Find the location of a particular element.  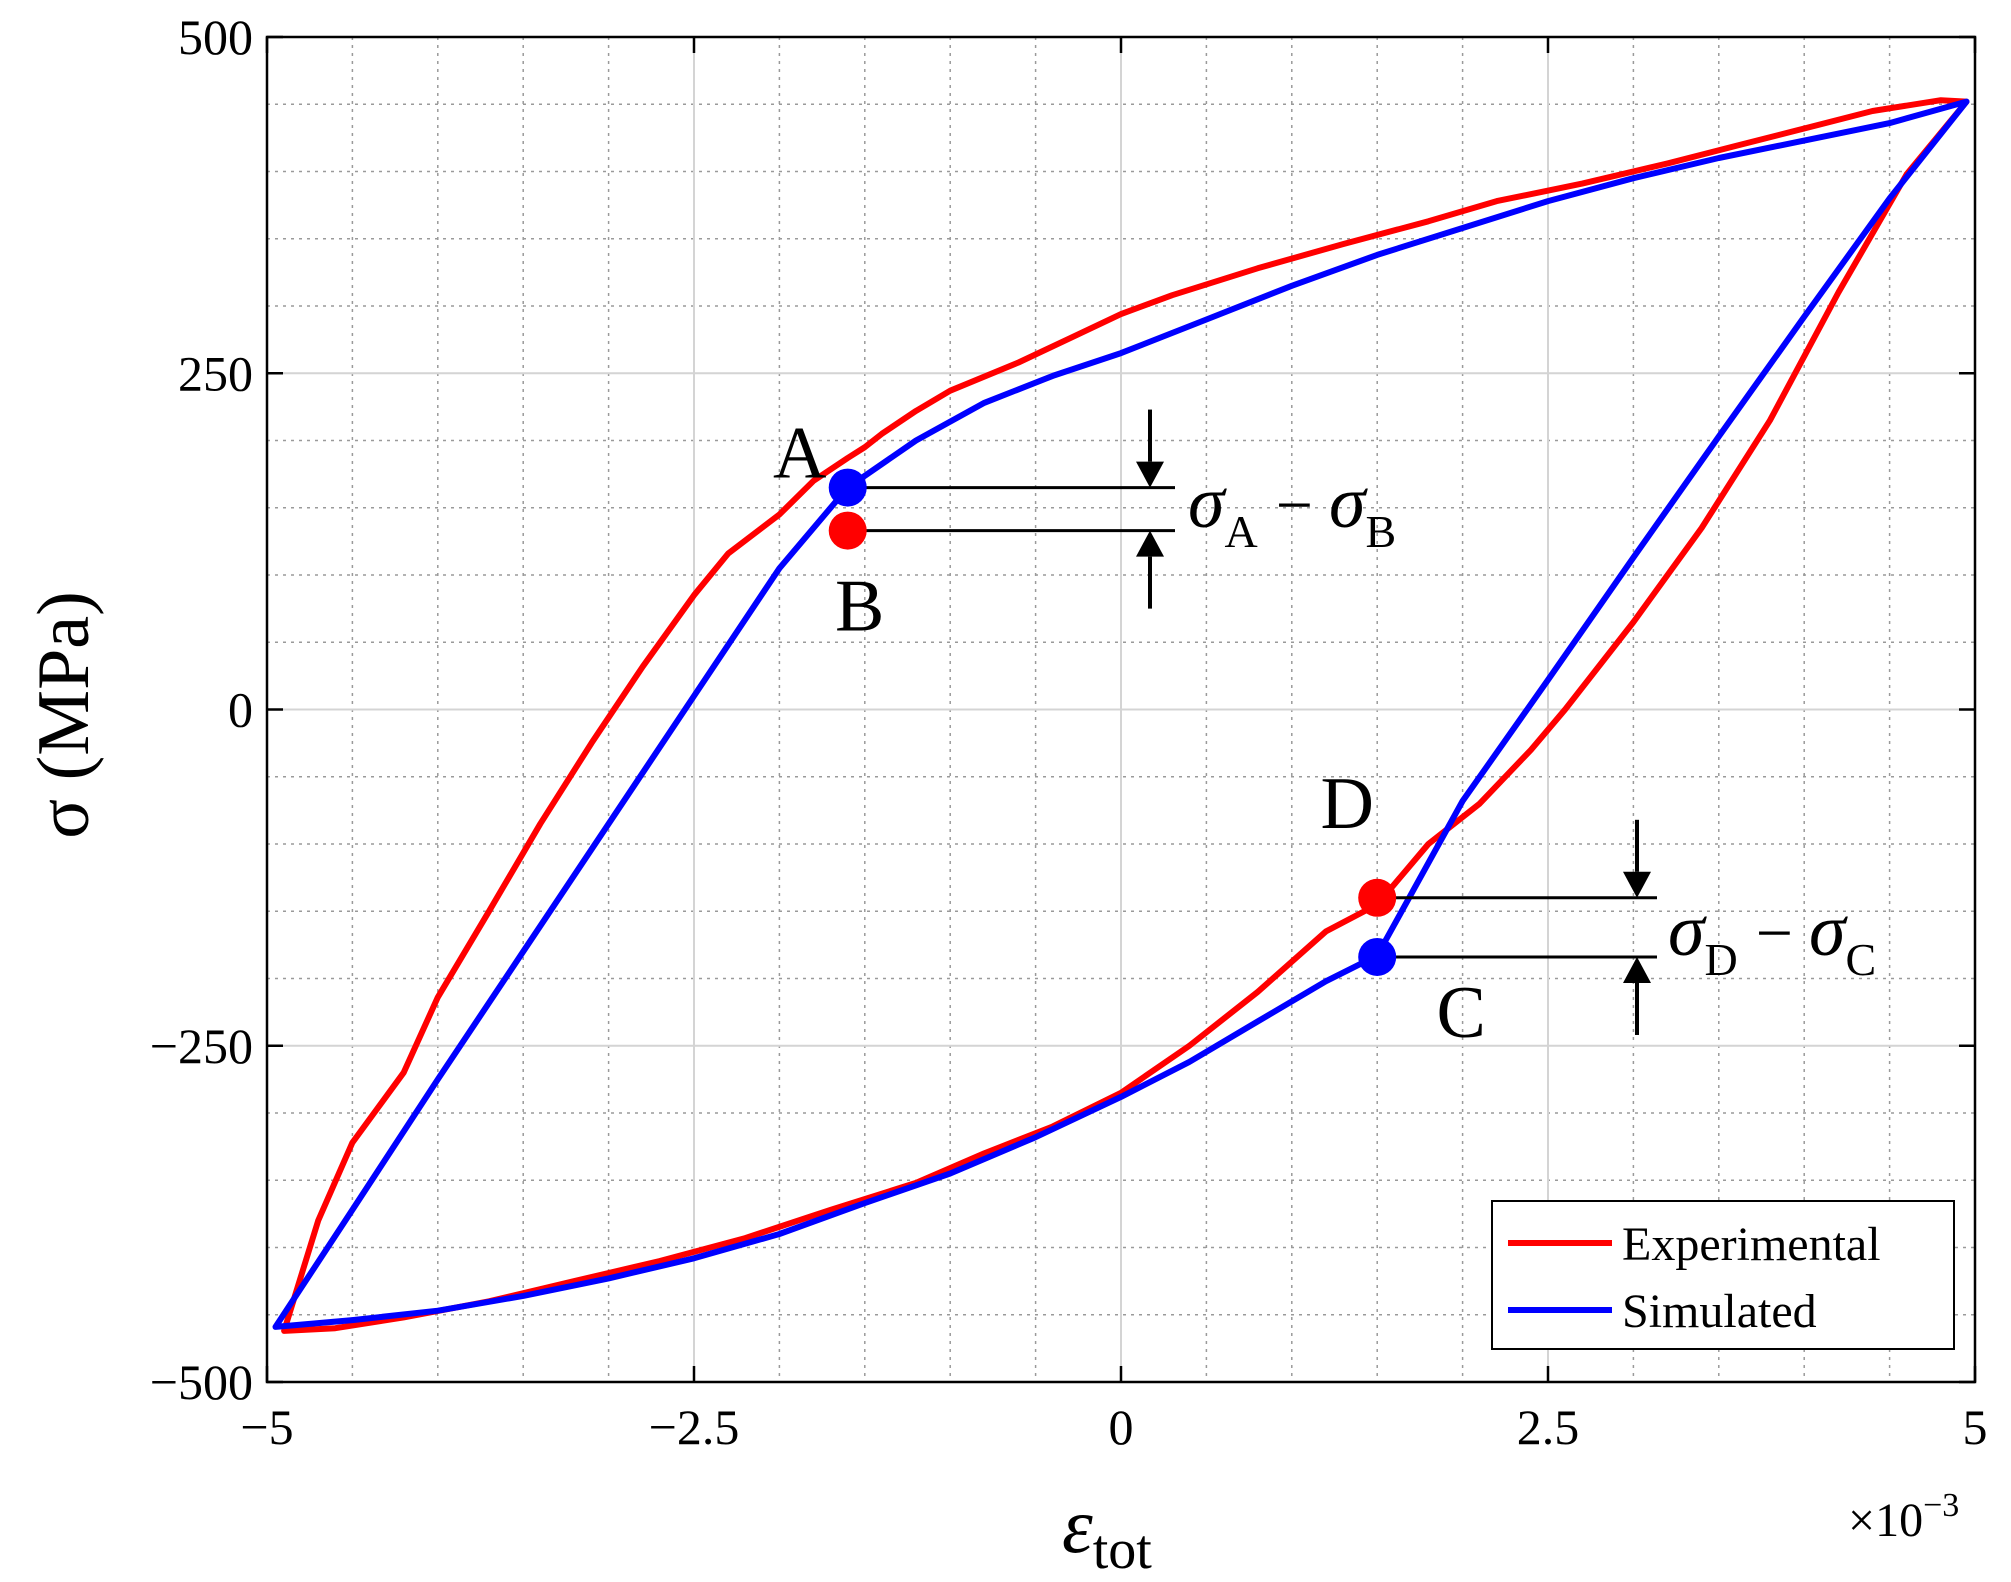

annotation-ab-sub1: A is located at coordinates (1241, 531).